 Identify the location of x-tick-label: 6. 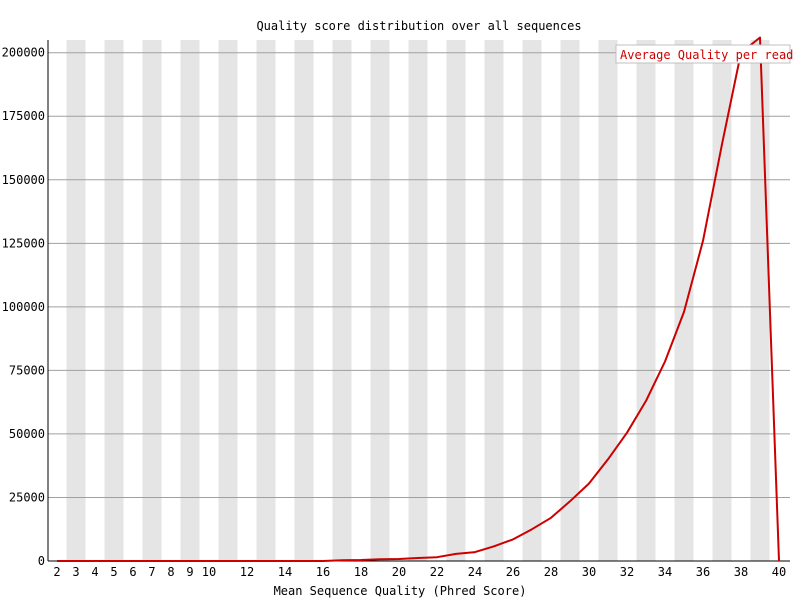
(132, 572).